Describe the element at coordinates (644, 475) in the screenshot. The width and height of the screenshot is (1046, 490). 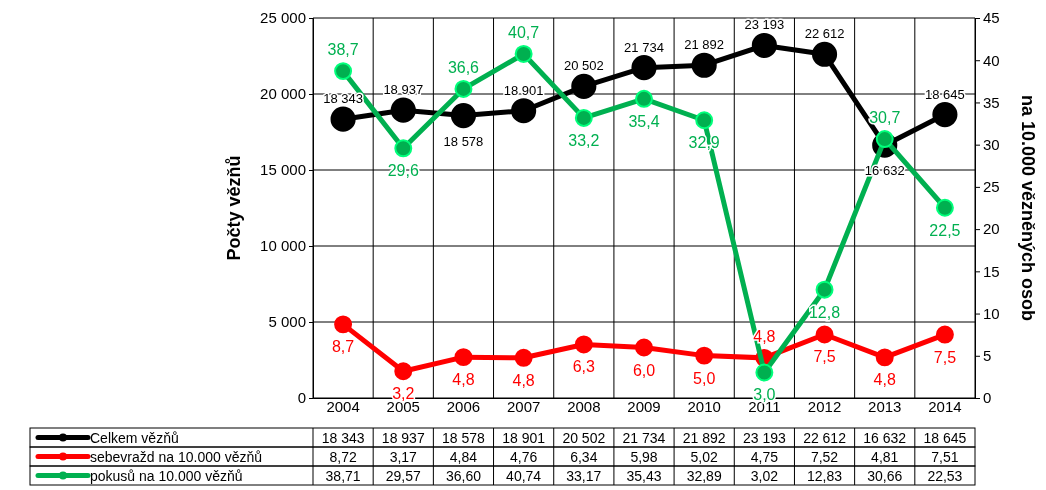
I see `data-label: 35,43` at that location.